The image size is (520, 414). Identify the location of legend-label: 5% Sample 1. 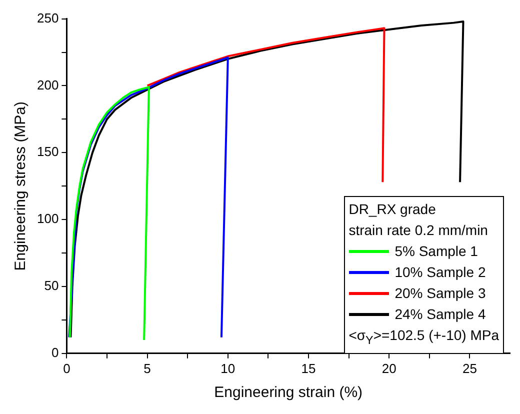
(436, 252).